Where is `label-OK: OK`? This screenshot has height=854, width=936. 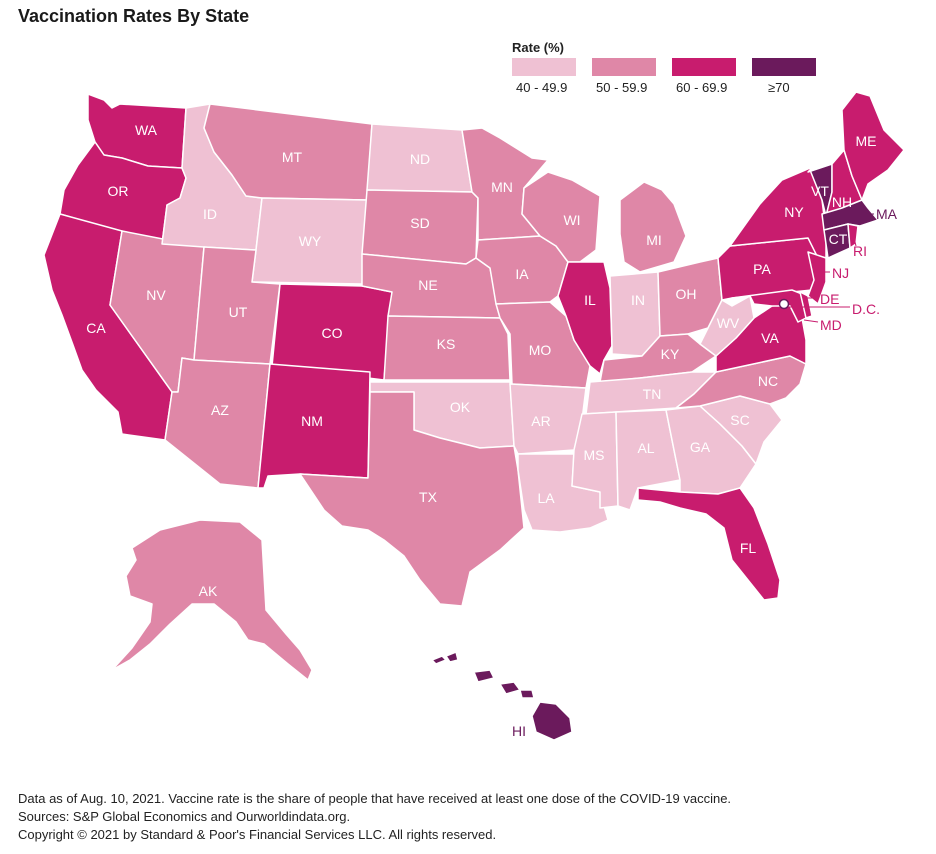 label-OK: OK is located at coordinates (460, 407).